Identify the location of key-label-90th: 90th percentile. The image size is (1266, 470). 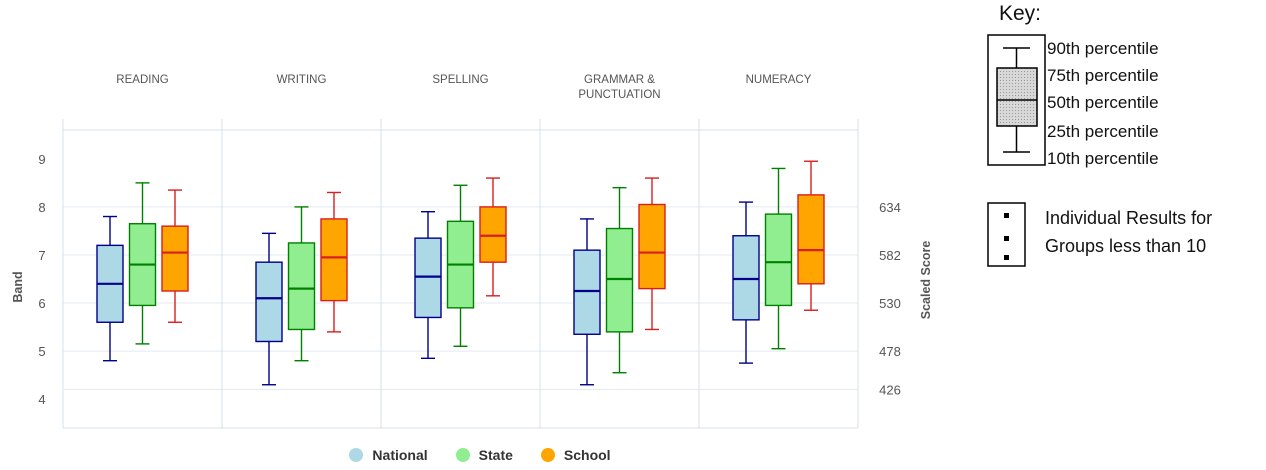
(1103, 48).